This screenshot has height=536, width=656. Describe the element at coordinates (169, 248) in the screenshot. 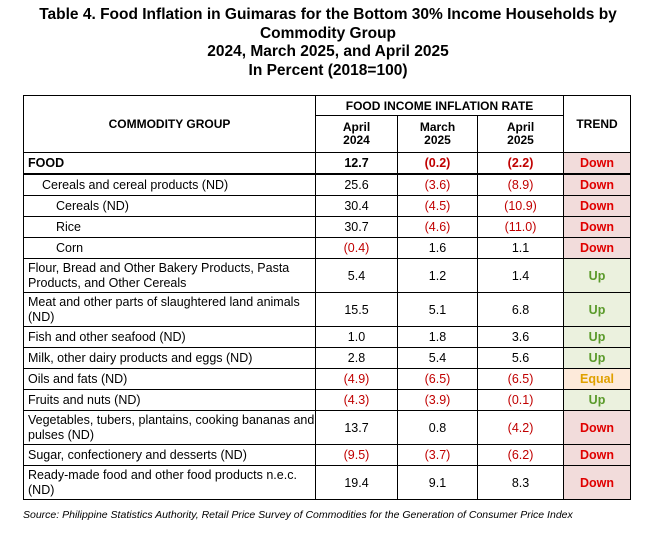

I see `commodity-name: Corn` at that location.